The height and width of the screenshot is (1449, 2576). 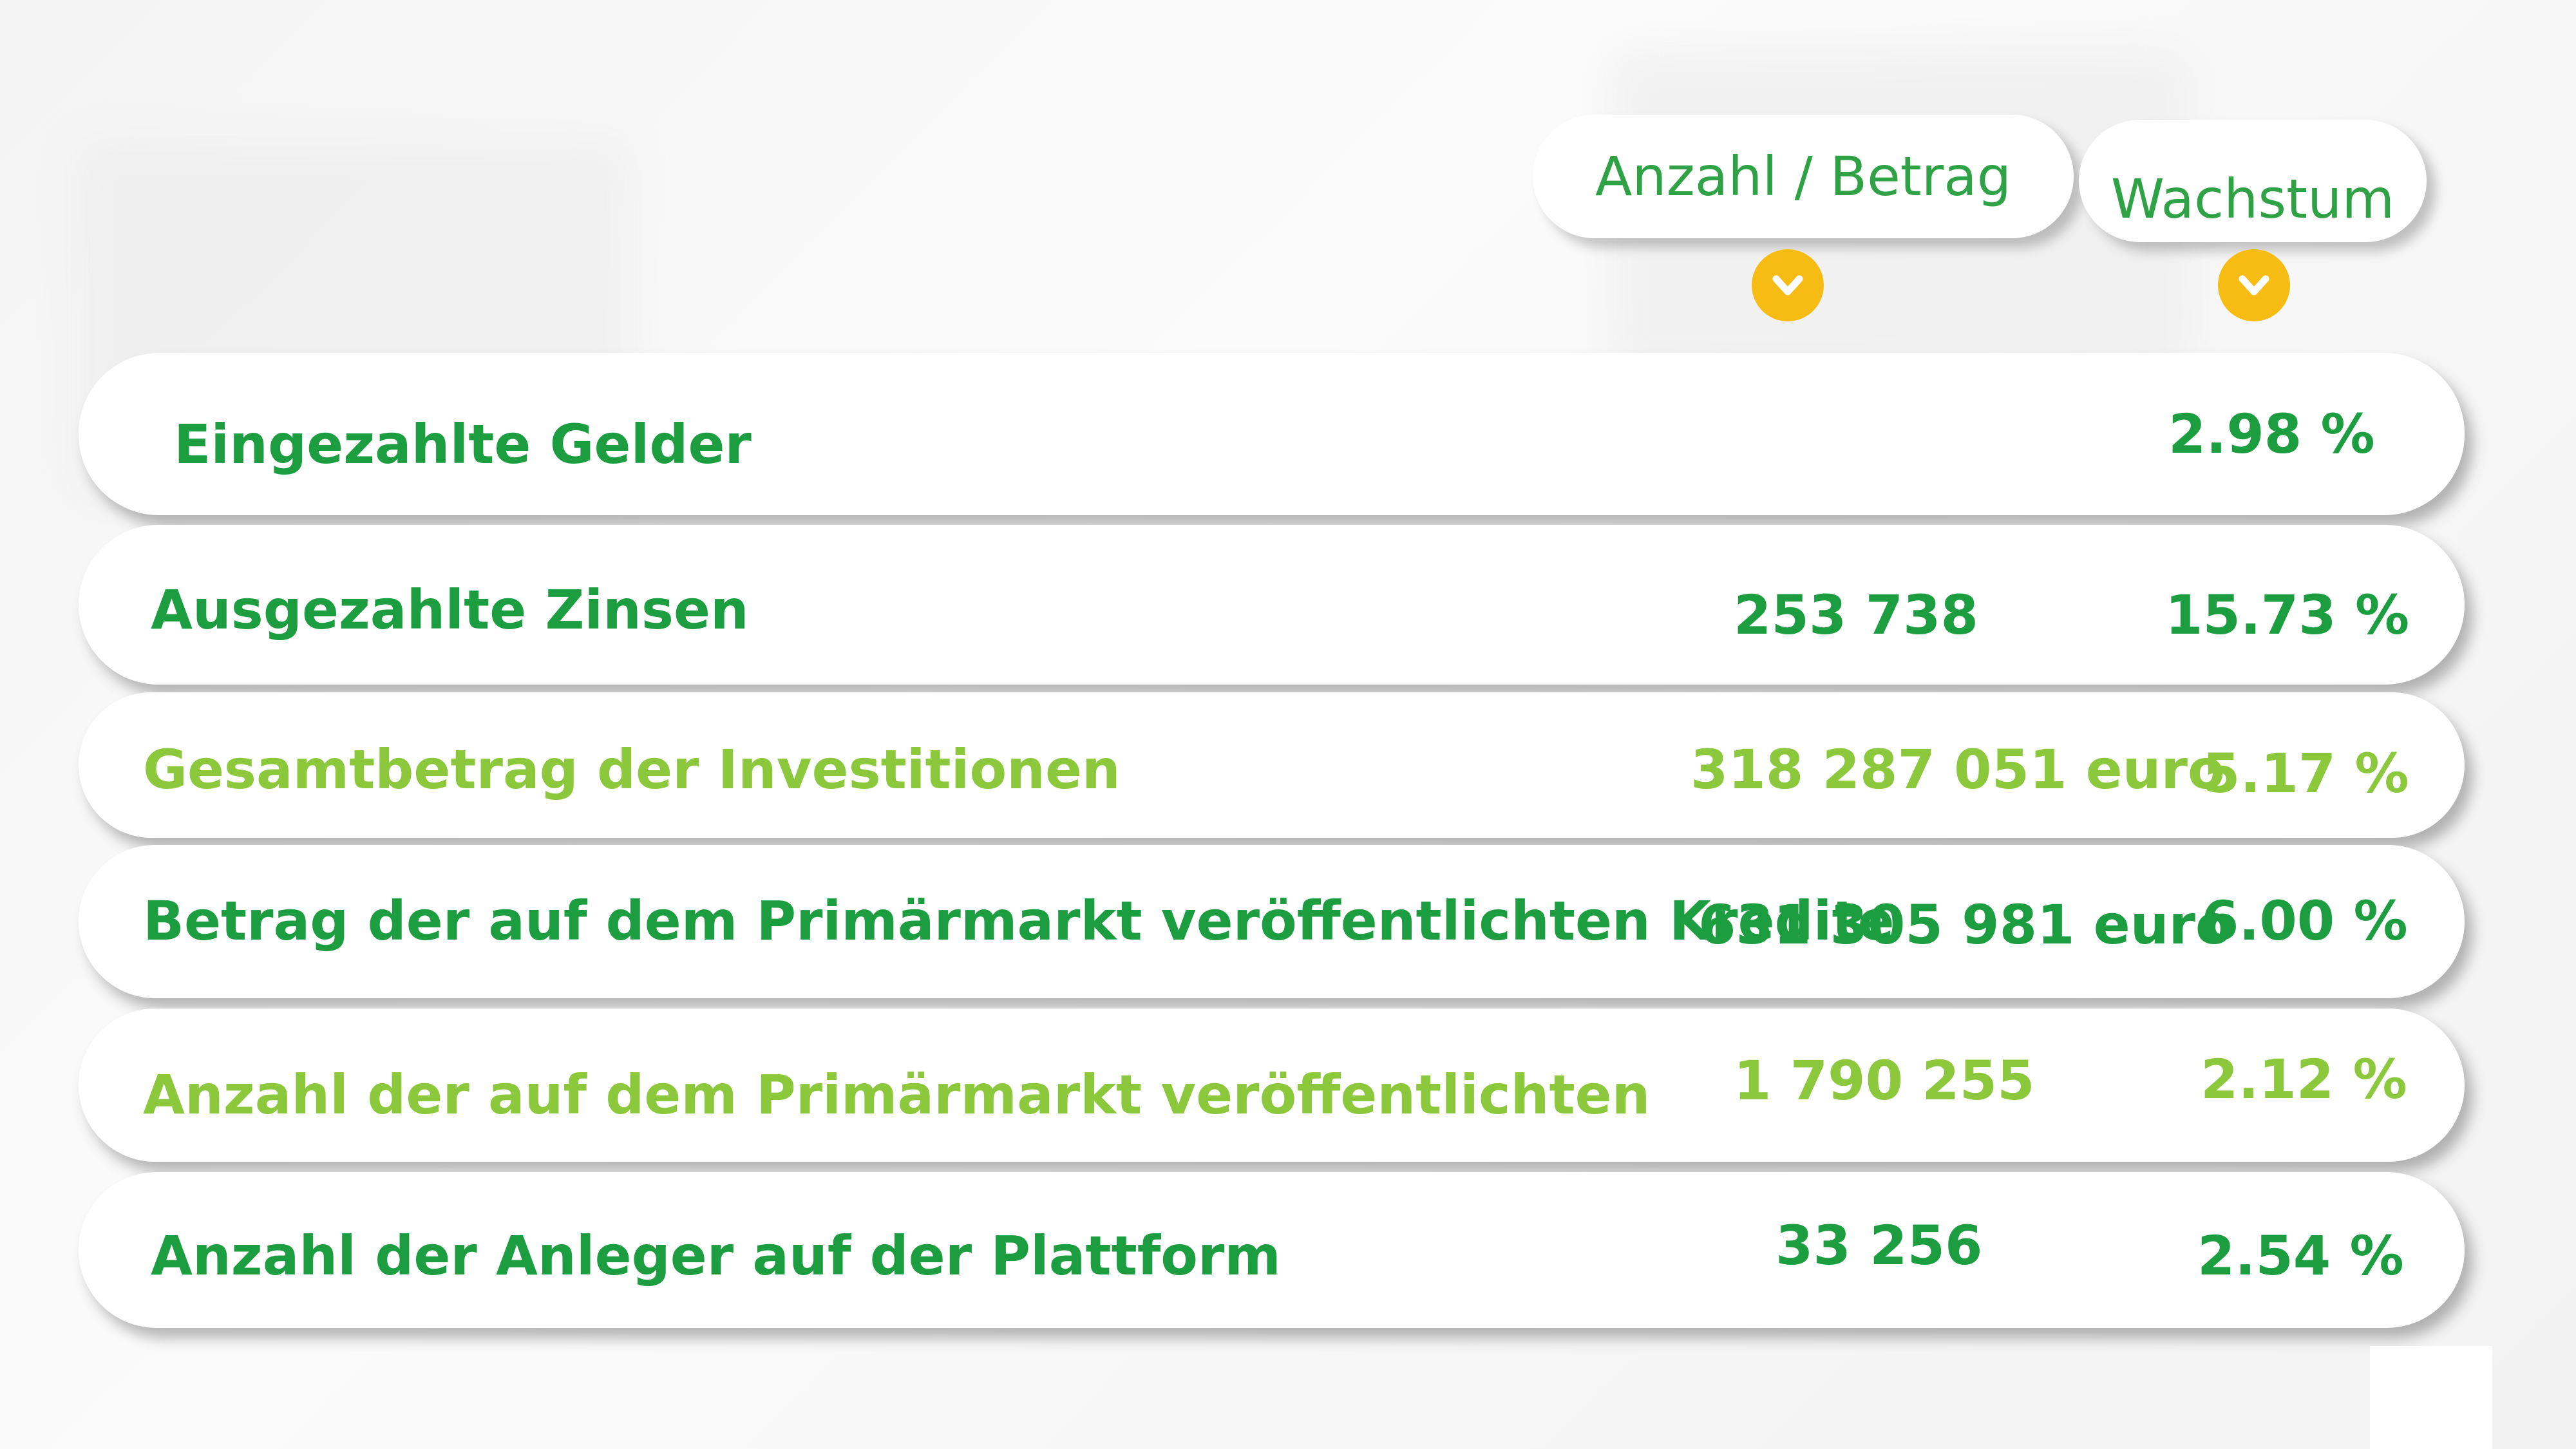 I want to click on row-growth: 6.00 %, so click(x=2304, y=920).